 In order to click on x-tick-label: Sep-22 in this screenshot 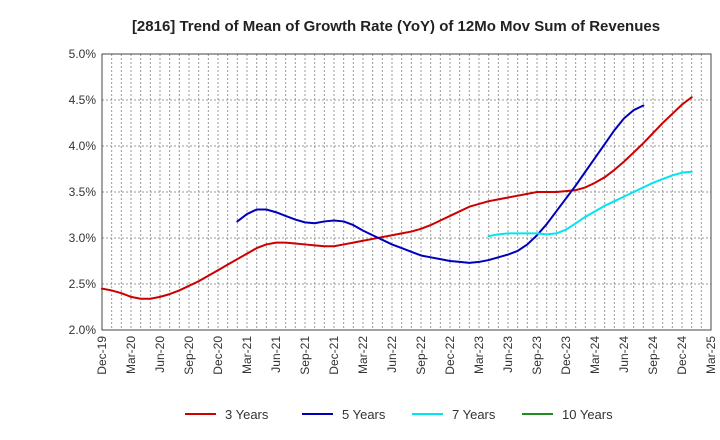, I will do `click(421, 355)`.